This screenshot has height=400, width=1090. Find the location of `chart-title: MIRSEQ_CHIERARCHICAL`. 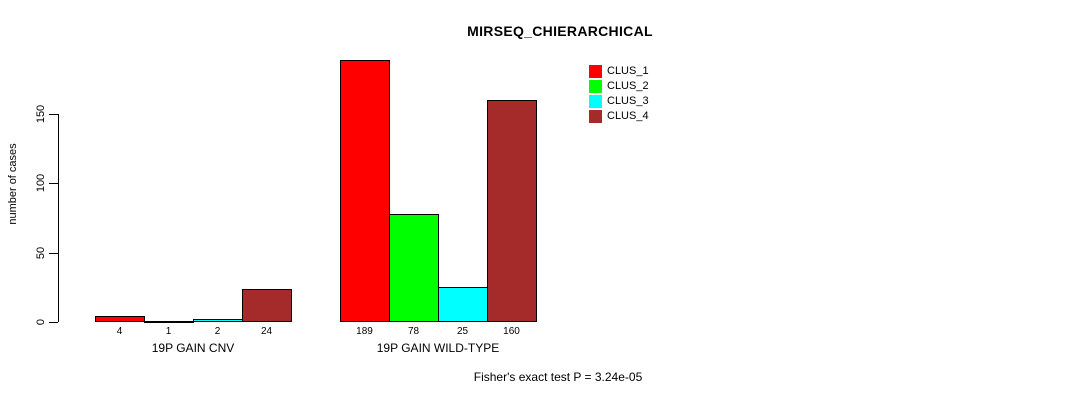

chart-title: MIRSEQ_CHIERARCHICAL is located at coordinates (560, 31).